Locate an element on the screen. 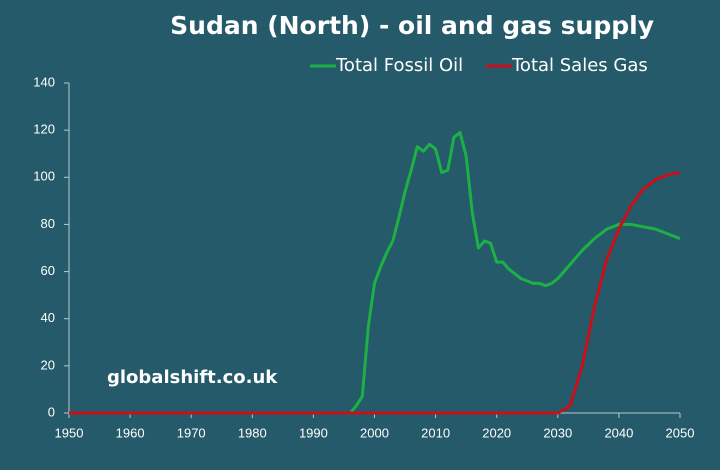 The image size is (720, 470). chart-title: Sudan (North) - oil and gas supply is located at coordinates (412, 25).